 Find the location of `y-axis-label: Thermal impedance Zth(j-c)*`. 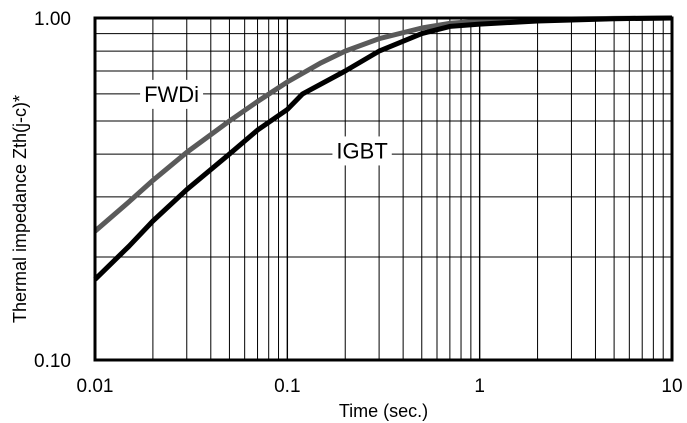

y-axis-label: Thermal impedance Zth(j-c)* is located at coordinates (20, 209).